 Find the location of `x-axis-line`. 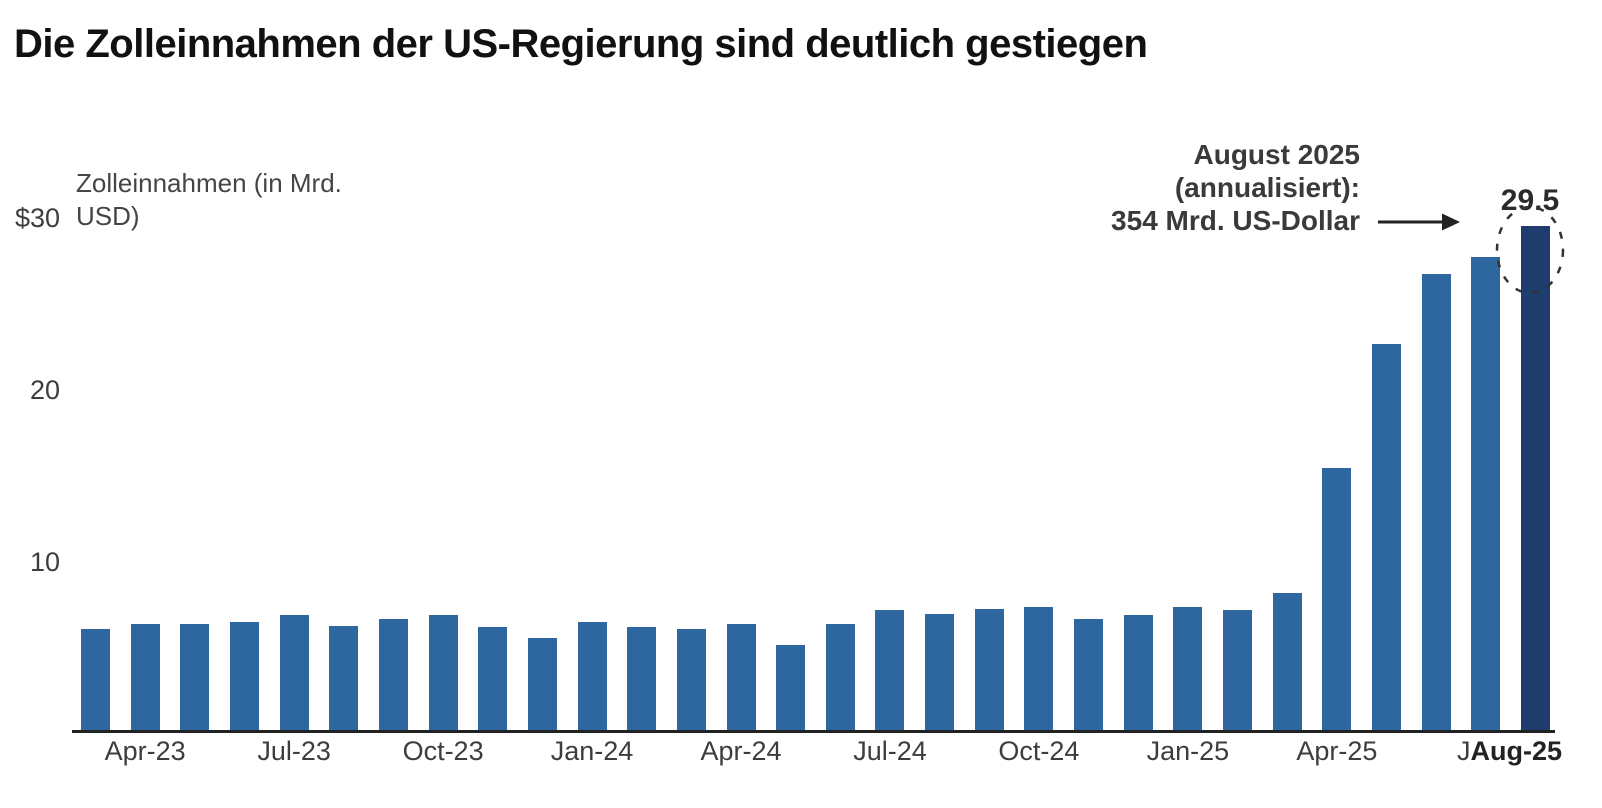

x-axis-line is located at coordinates (813, 731).